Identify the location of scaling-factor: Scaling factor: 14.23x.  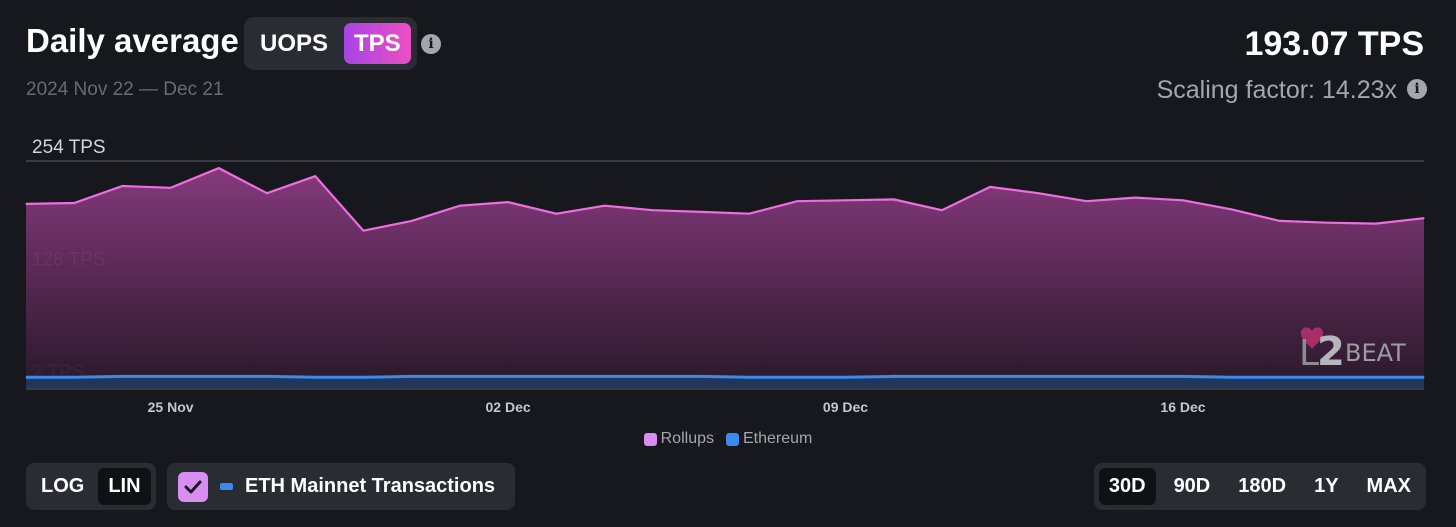
(1276, 90).